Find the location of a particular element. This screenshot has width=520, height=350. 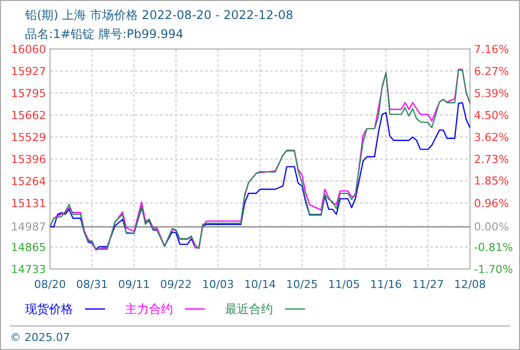

x-tick-label: 11/16 is located at coordinates (386, 284).